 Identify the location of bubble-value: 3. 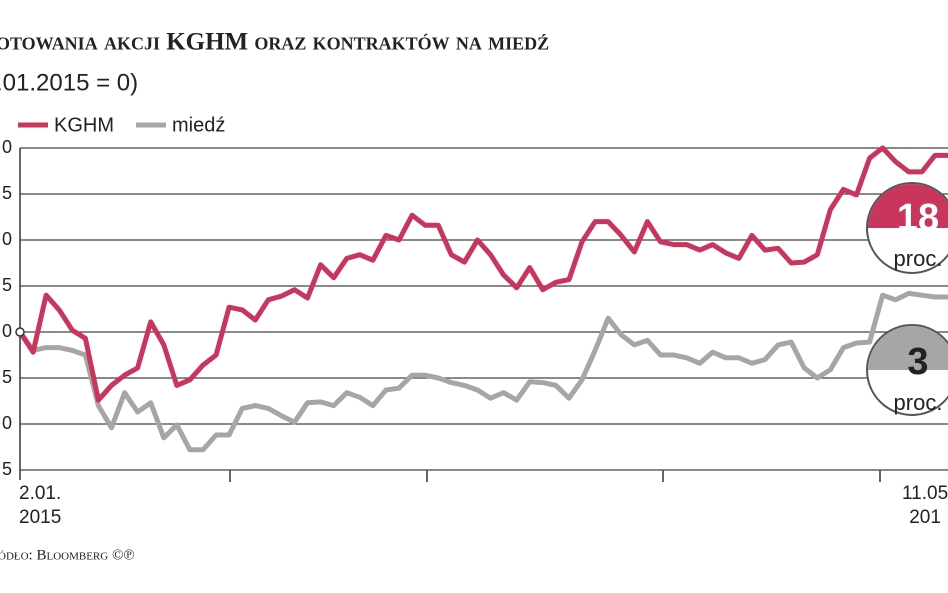
(917, 362).